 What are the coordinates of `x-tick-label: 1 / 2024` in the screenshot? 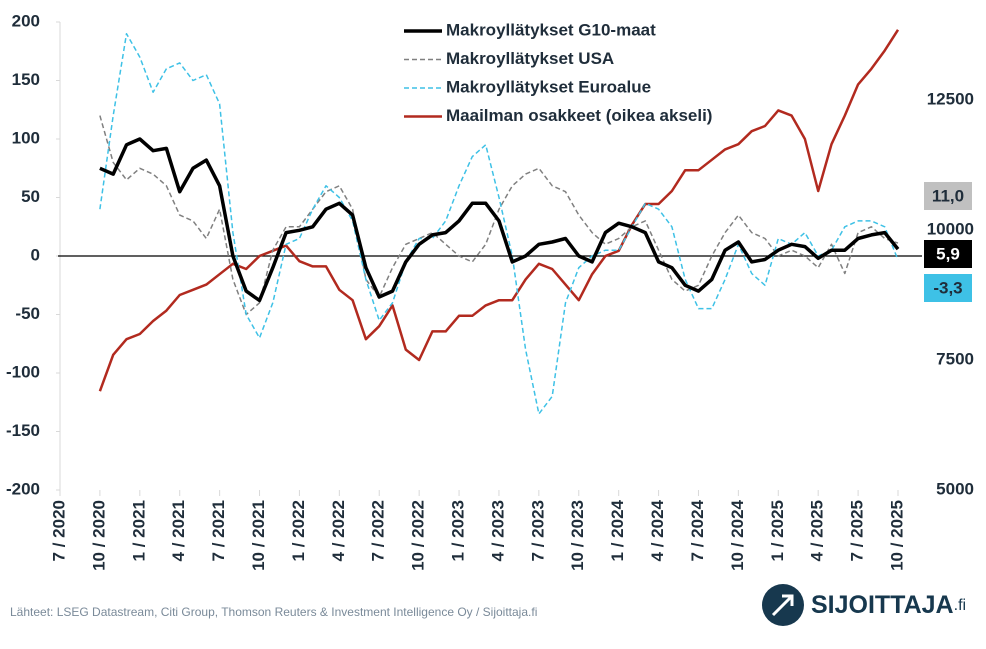 It's located at (617, 530).